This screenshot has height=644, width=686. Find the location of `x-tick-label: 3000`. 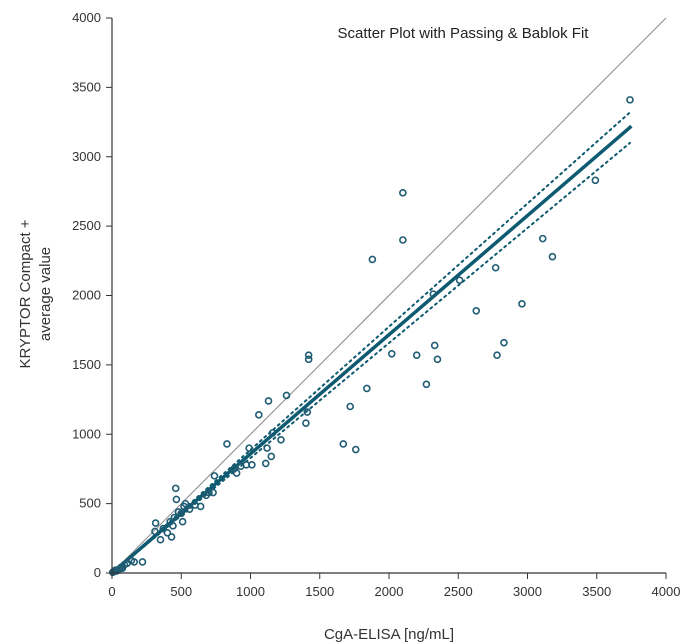

x-tick-label: 3000 is located at coordinates (527, 591).